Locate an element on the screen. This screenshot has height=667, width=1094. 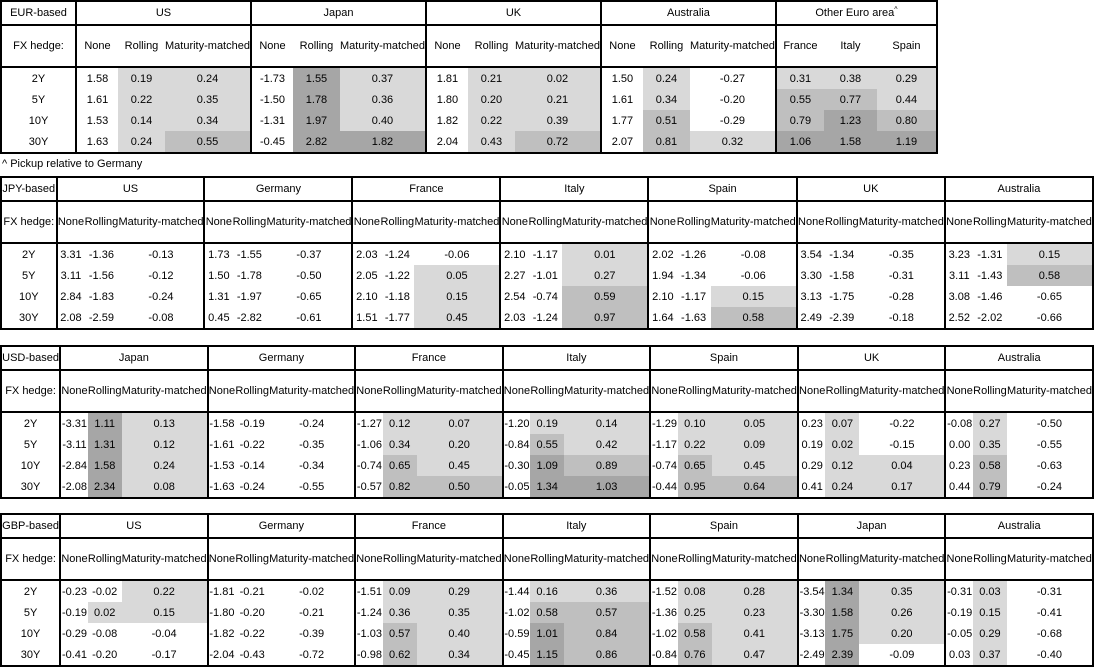
value-cell: 0.08 is located at coordinates (694, 591).